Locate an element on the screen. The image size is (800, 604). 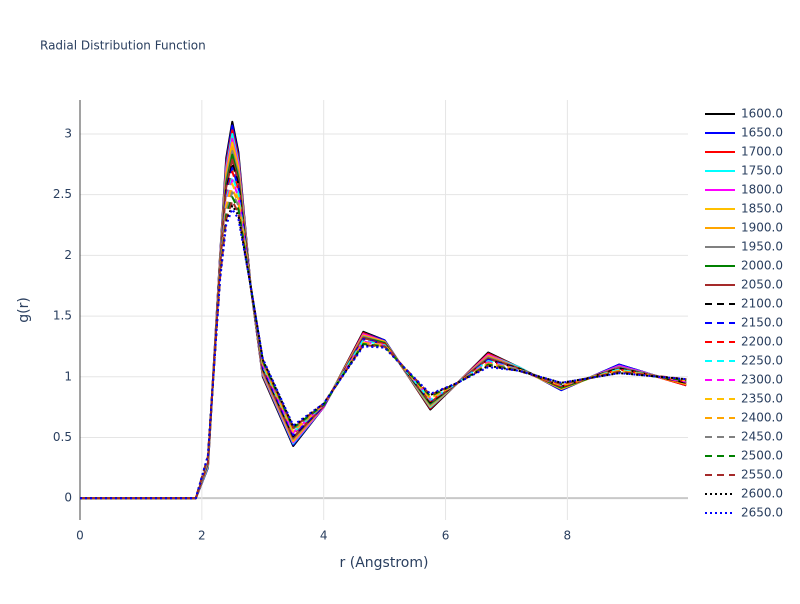
legend-label: 2000.0 is located at coordinates (762, 266).